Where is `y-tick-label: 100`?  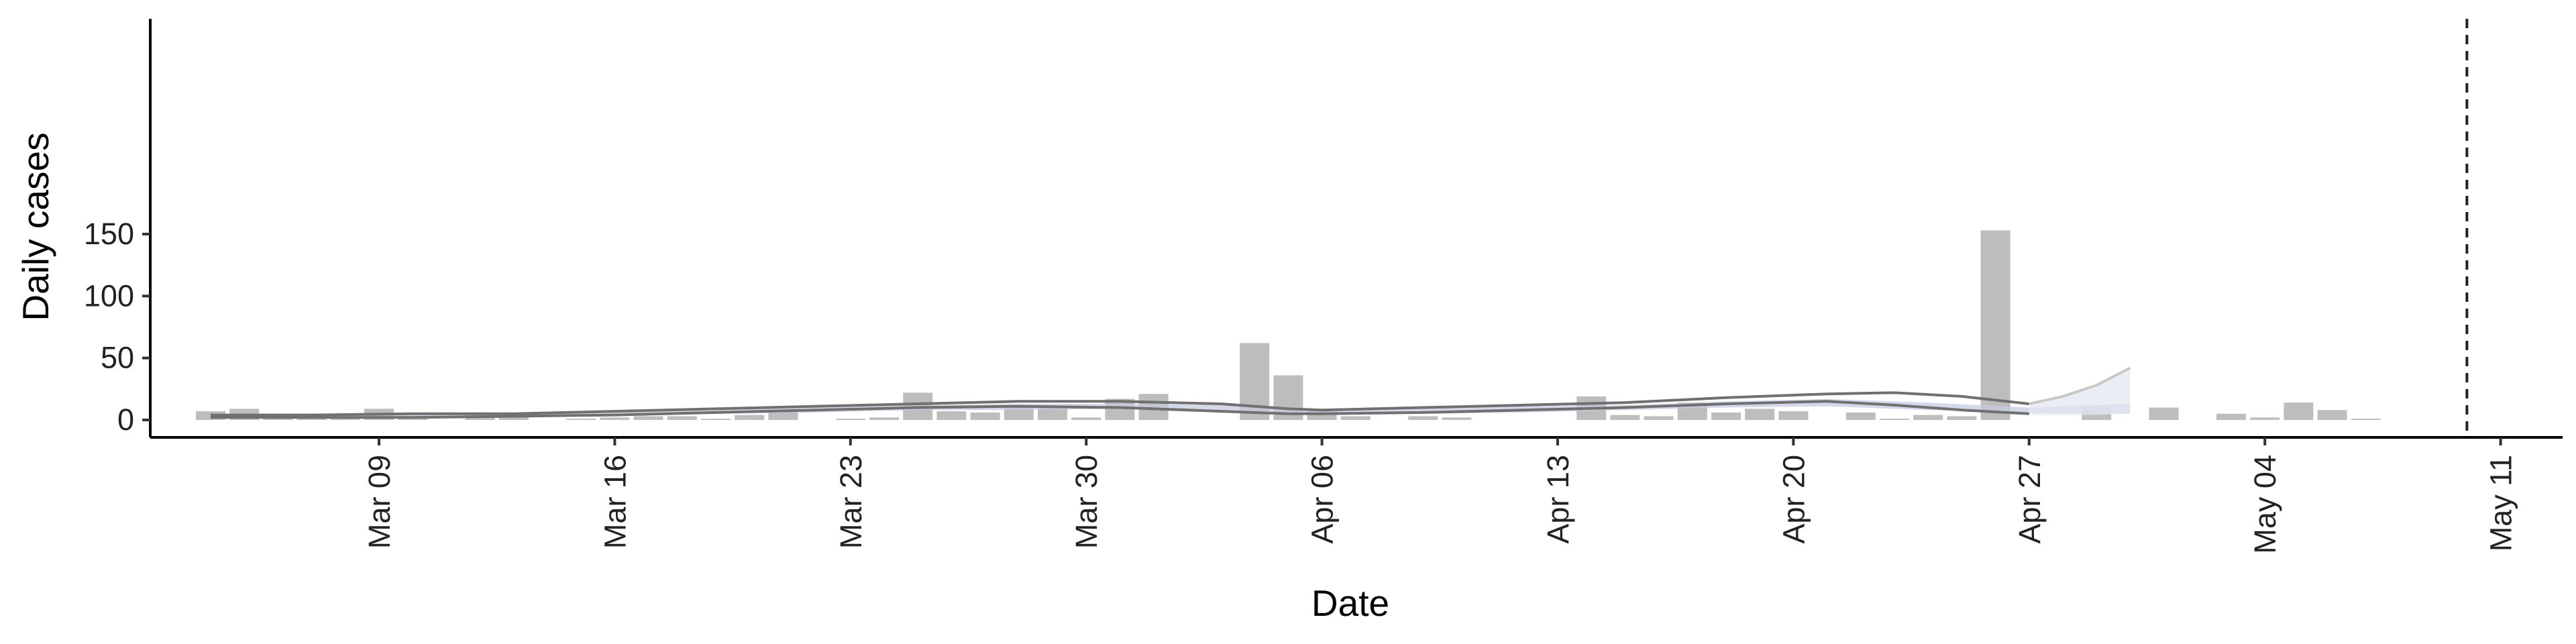 y-tick-label: 100 is located at coordinates (109, 295).